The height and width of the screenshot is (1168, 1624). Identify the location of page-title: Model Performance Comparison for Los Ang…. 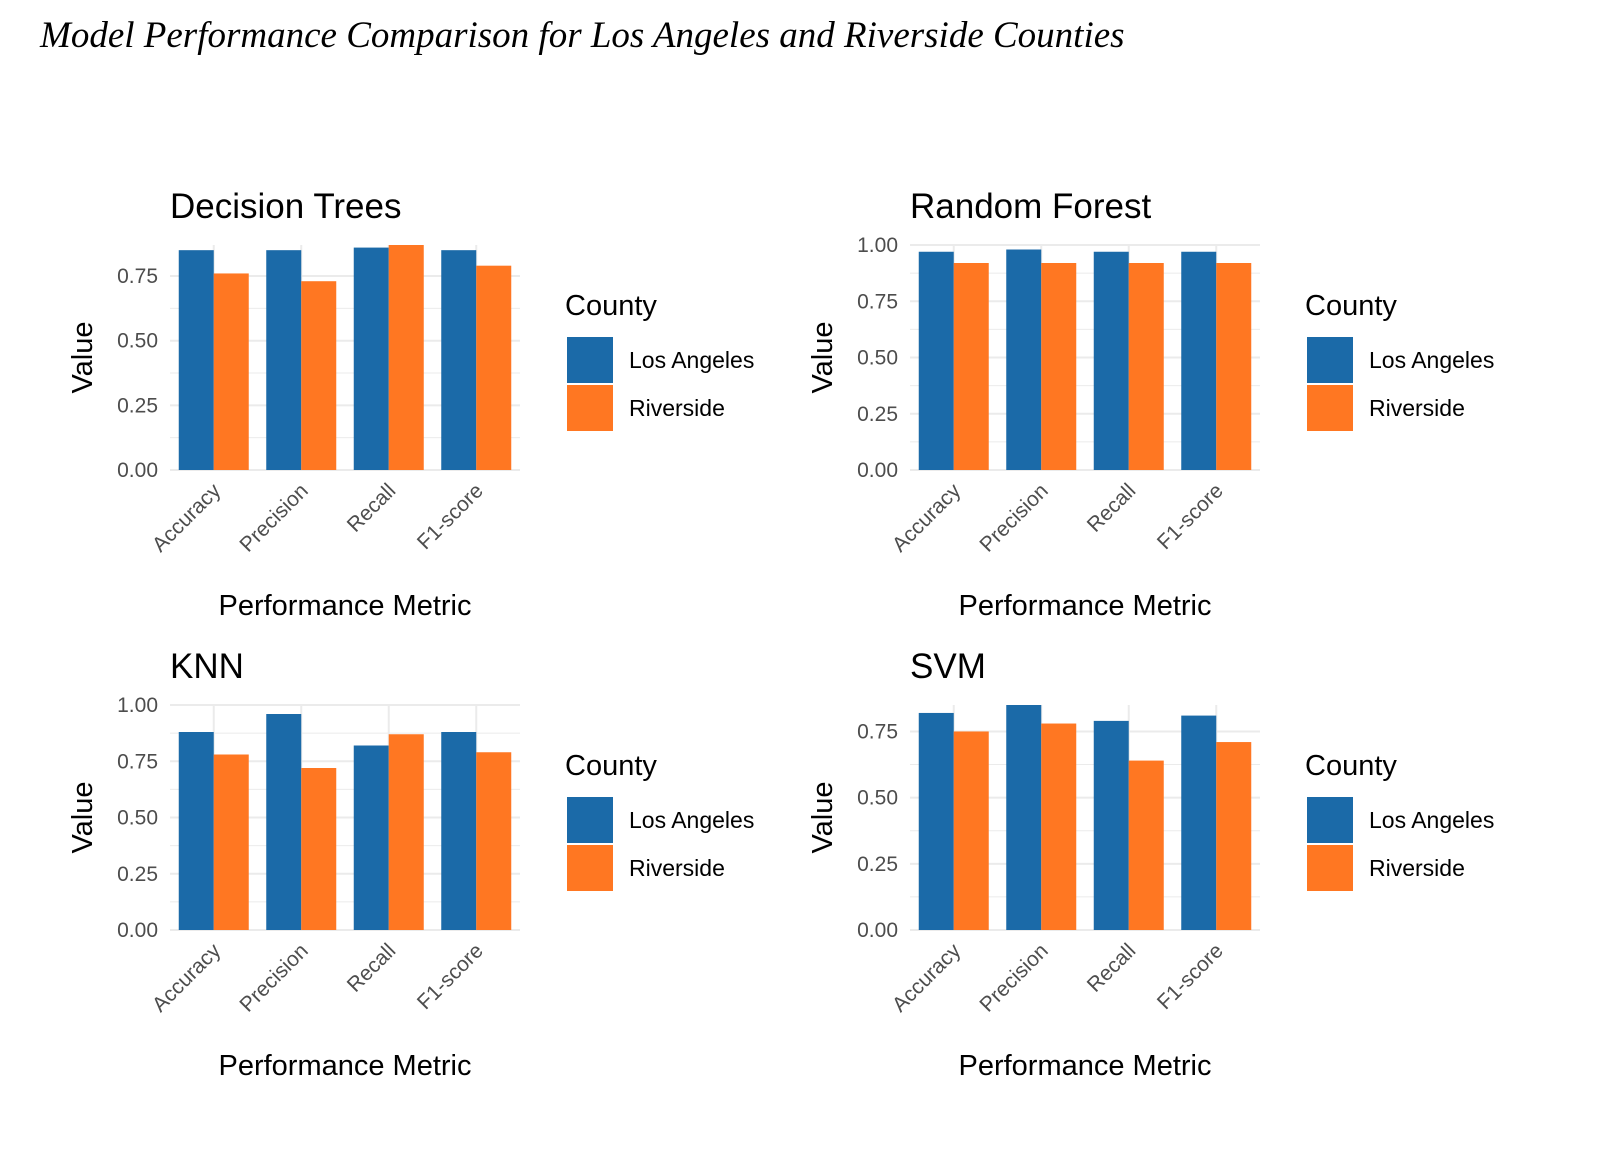
(582, 35).